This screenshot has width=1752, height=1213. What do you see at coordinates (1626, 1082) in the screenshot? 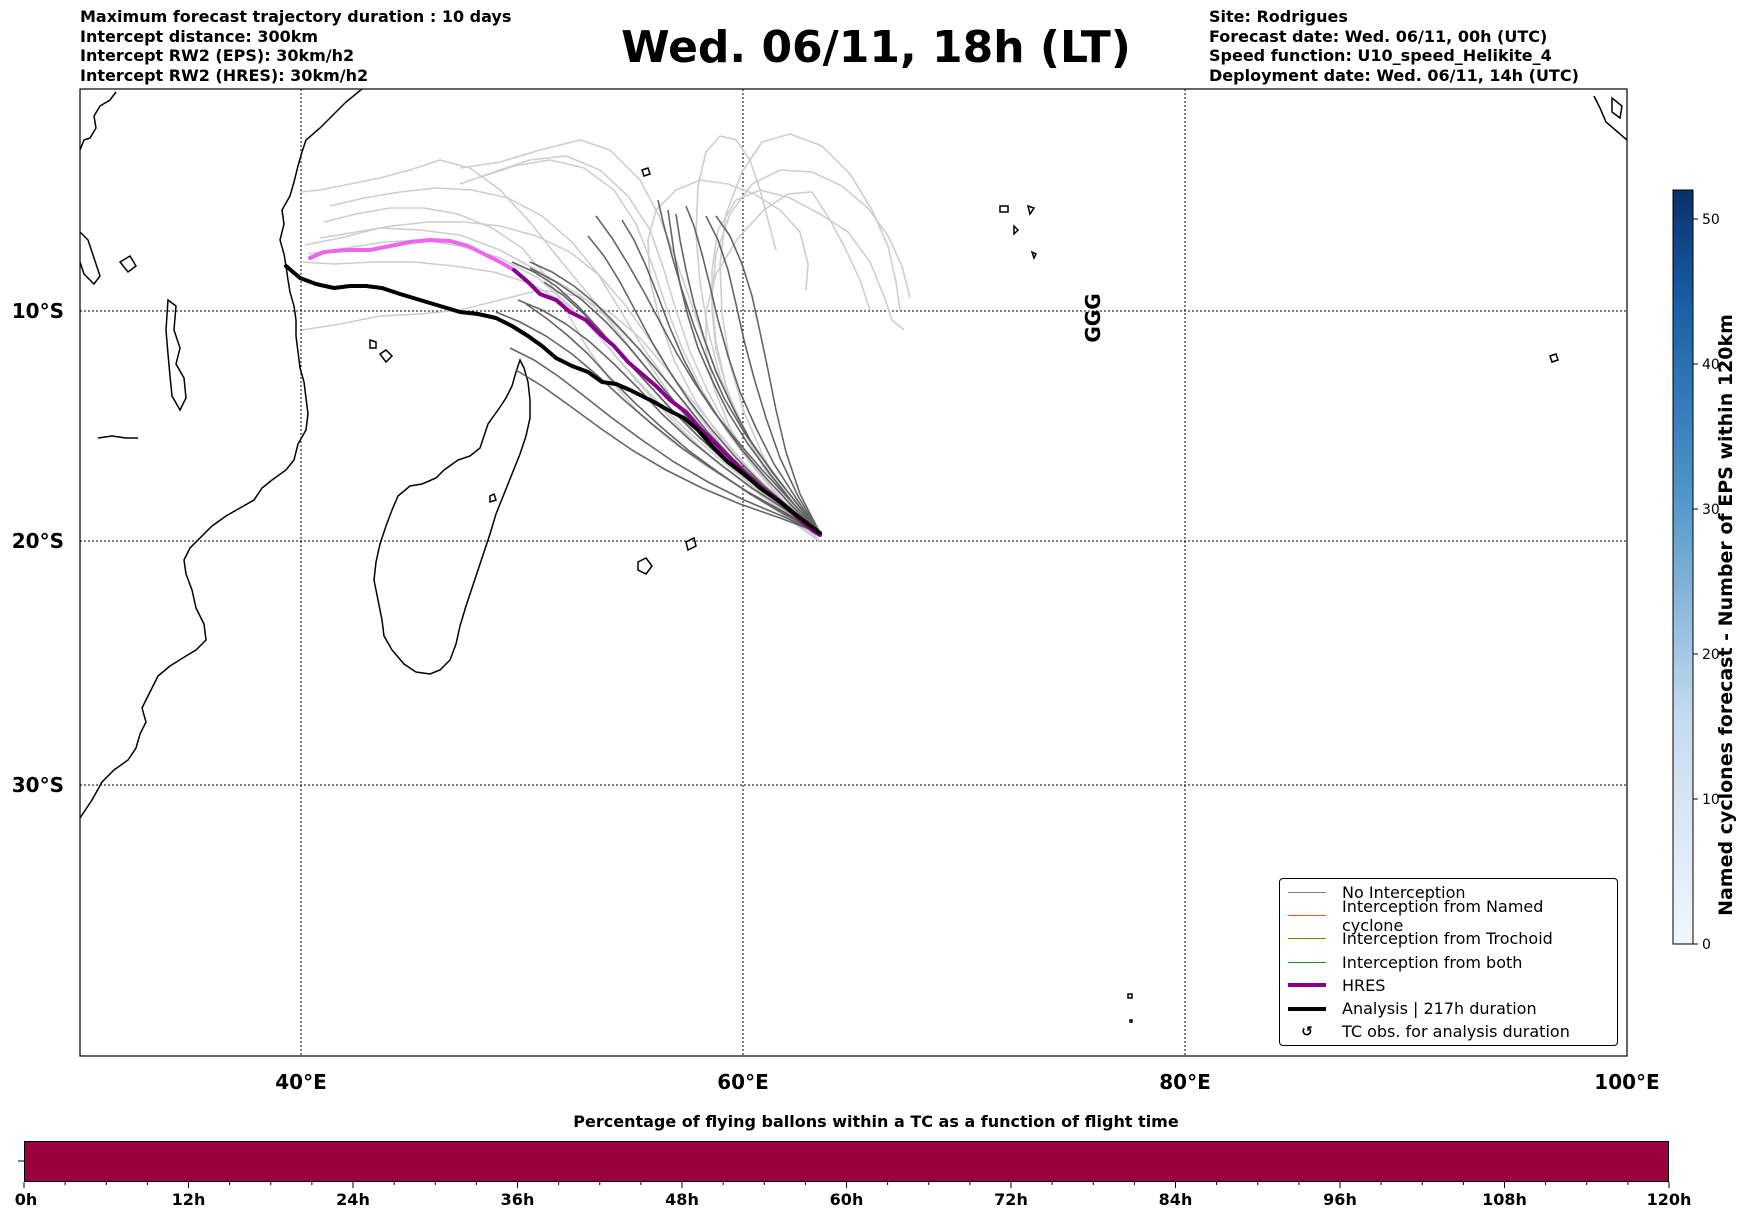
I see `lon-tick-label: 100°E` at bounding box center [1626, 1082].